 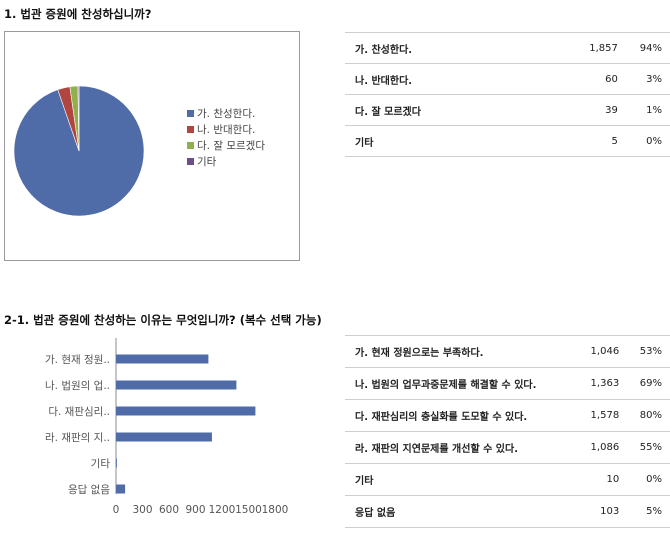 What do you see at coordinates (591, 511) in the screenshot?
I see `q2-row-count: 103` at bounding box center [591, 511].